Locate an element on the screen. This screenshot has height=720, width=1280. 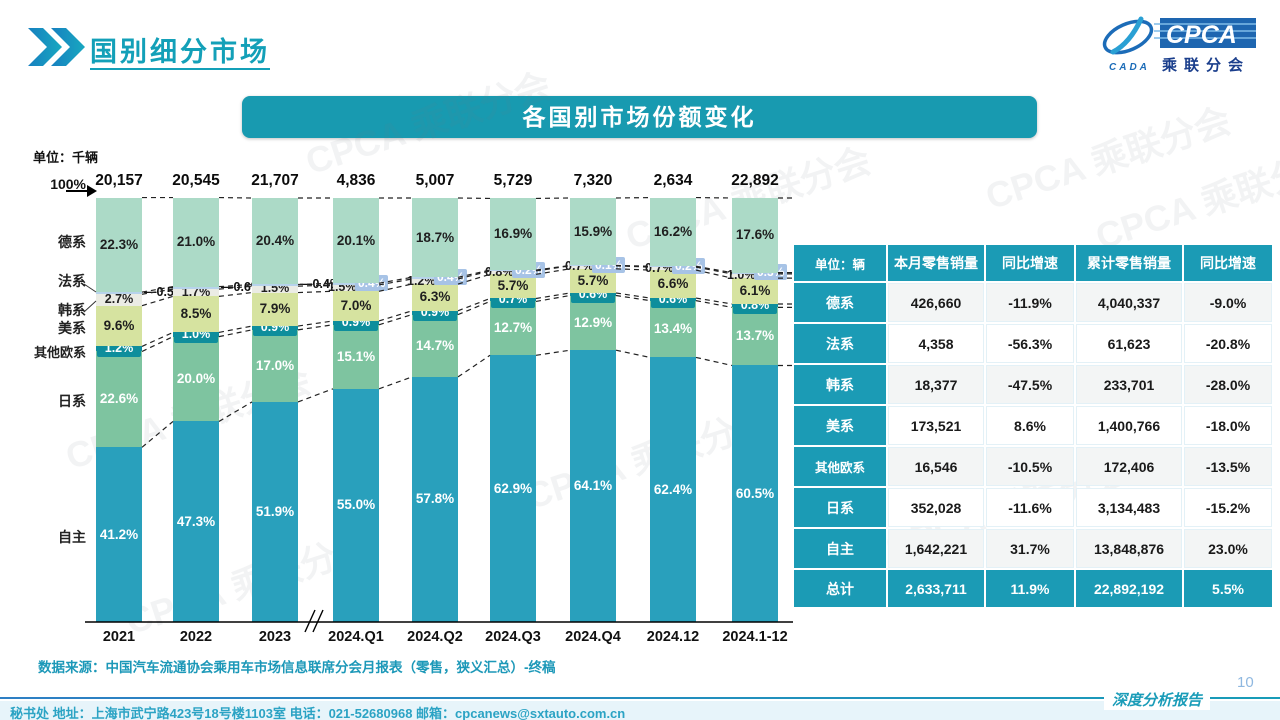
segment-label: 21.0% is located at coordinates (196, 242).